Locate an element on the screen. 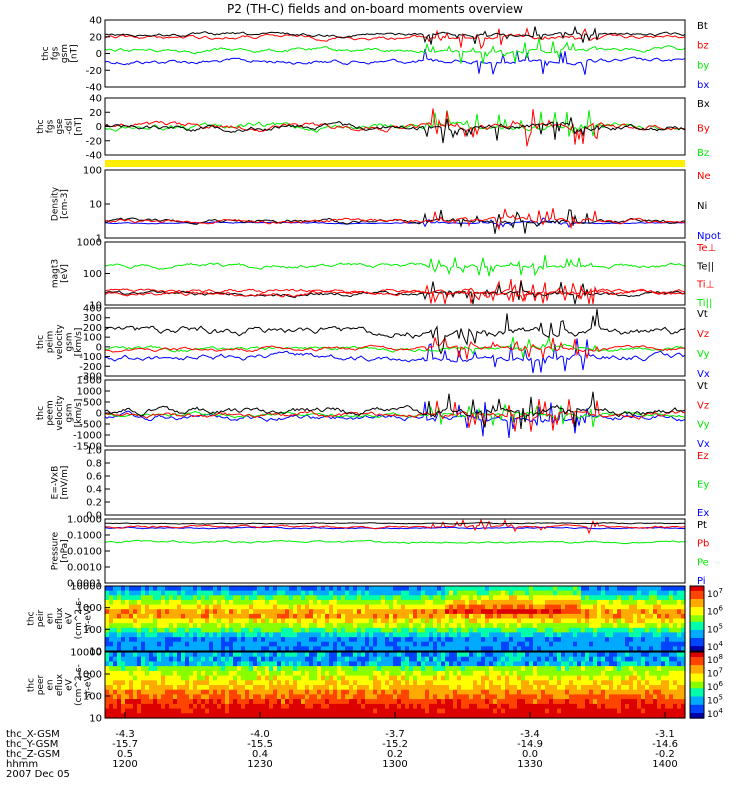 This screenshot has height=800, width=750. trace-bx is located at coordinates (395, 61).